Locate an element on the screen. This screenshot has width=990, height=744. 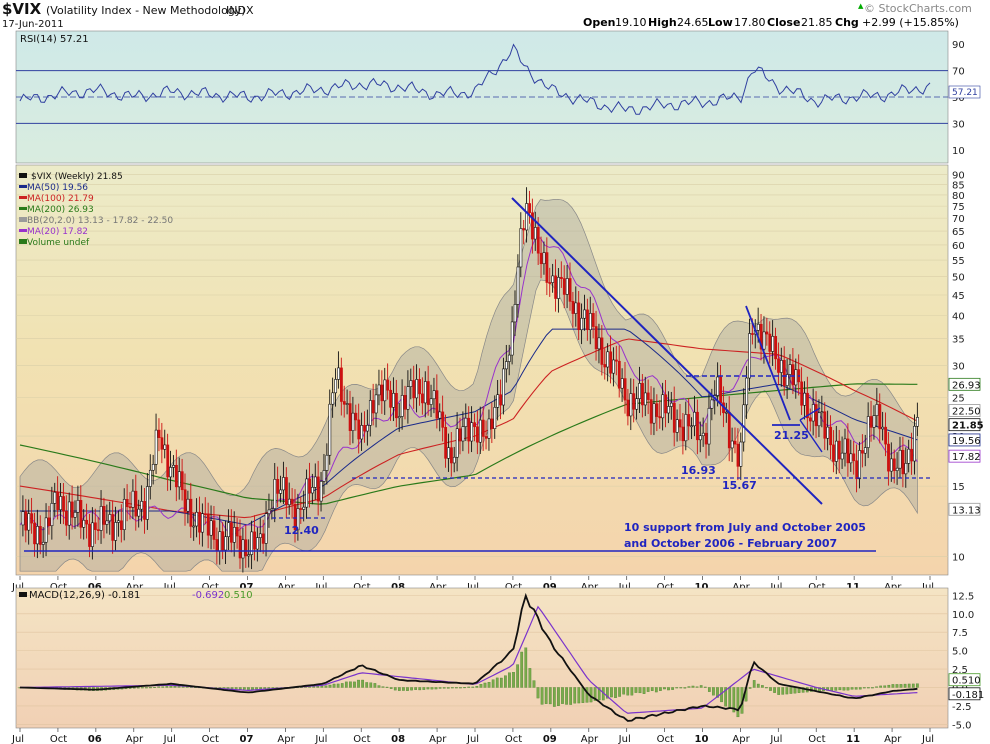
price-x-tick-label: 07 is located at coordinates (247, 587).